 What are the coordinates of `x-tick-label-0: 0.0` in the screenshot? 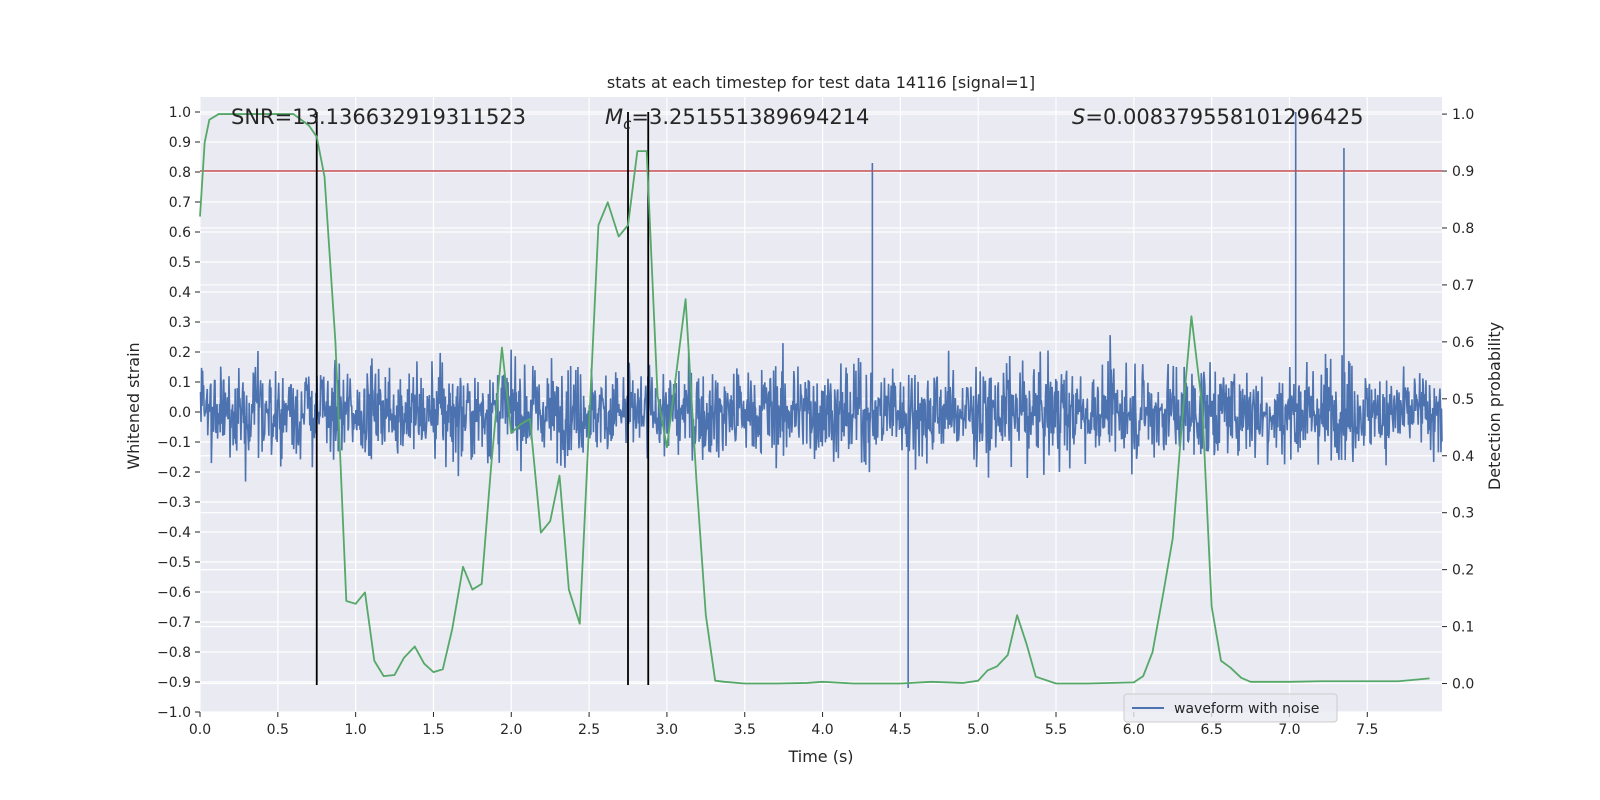 It's located at (200, 730).